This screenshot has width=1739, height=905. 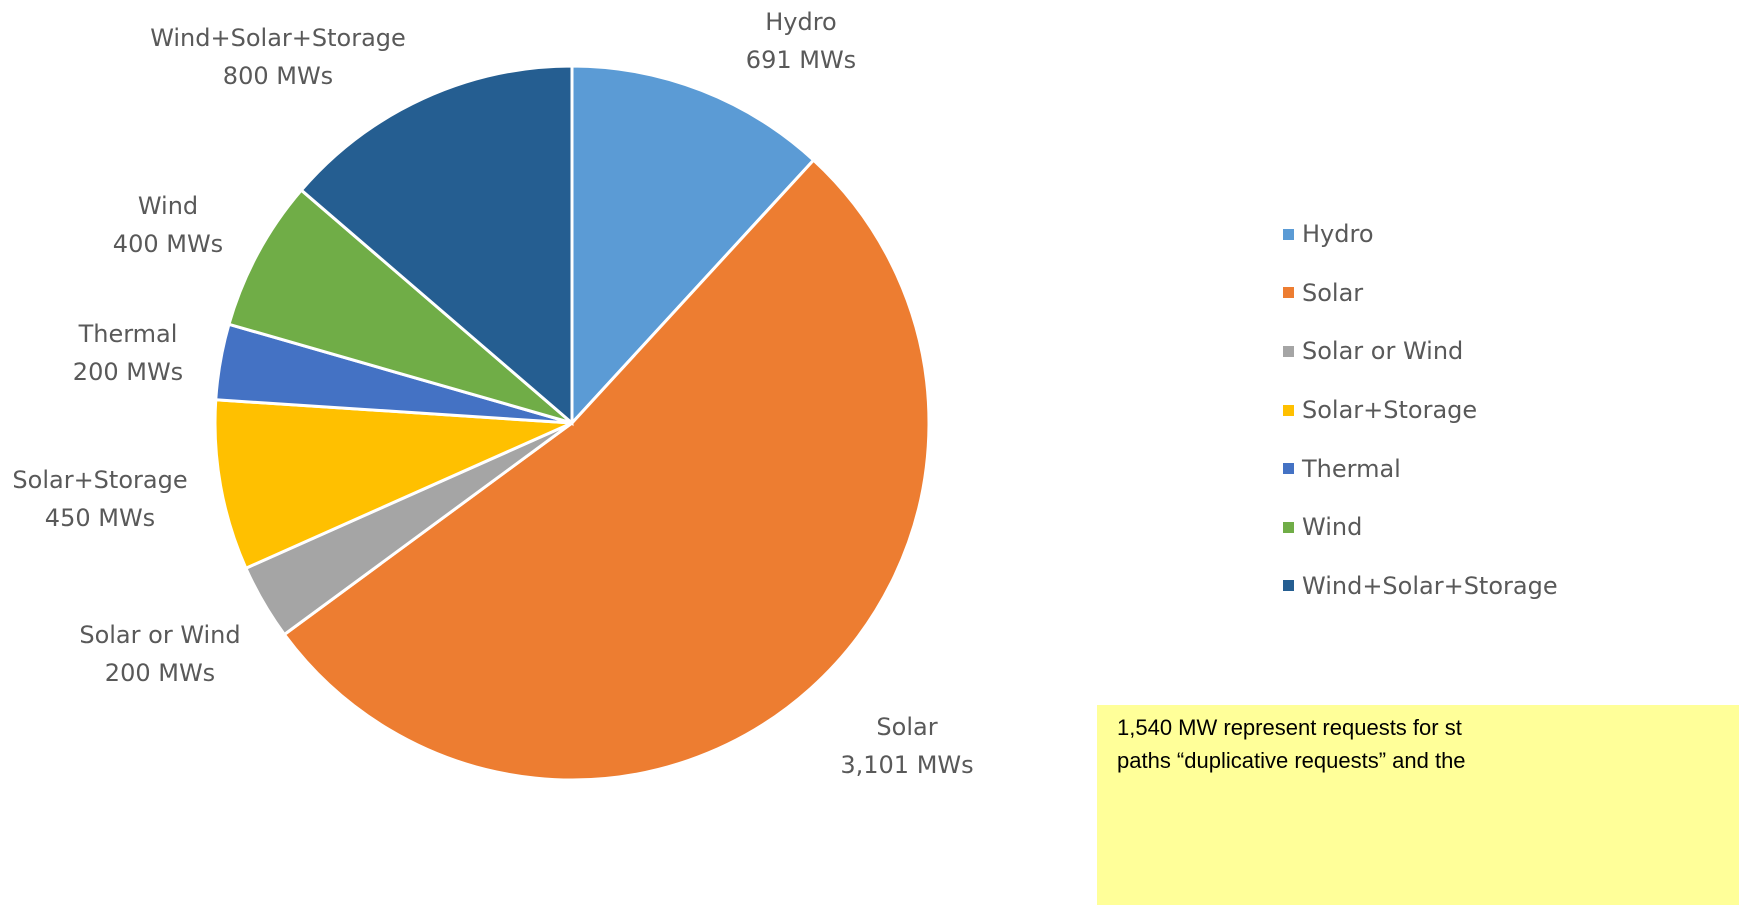 What do you see at coordinates (1420, 527) in the screenshot?
I see `legend-item-wind: Wind` at bounding box center [1420, 527].